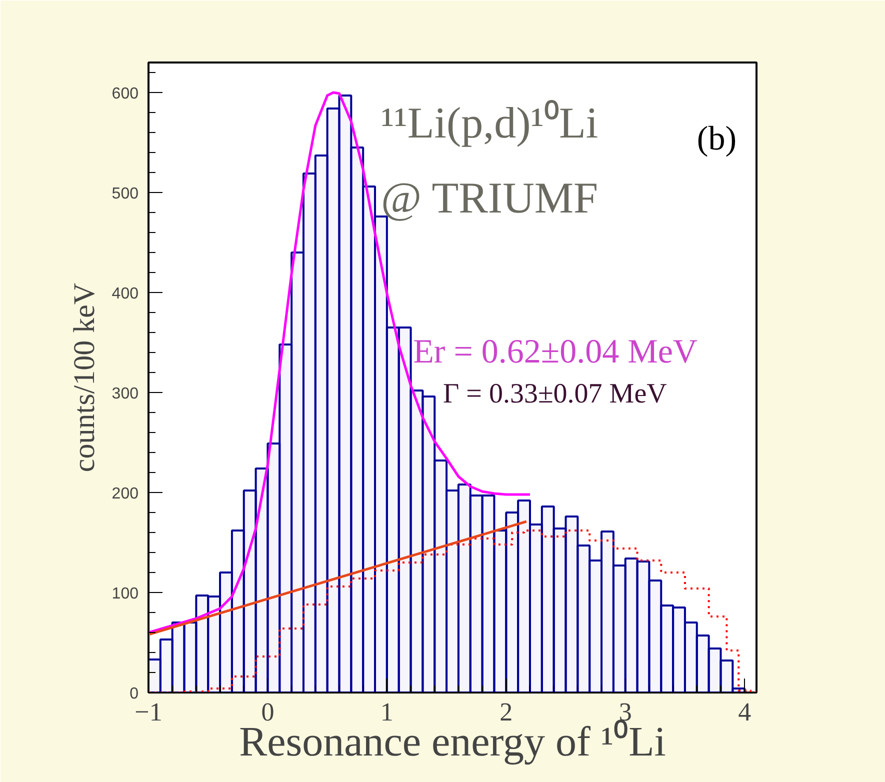 Image resolution: width=885 pixels, height=782 pixels. Describe the element at coordinates (125, 394) in the screenshot. I see `y-tick-label: 300` at that location.